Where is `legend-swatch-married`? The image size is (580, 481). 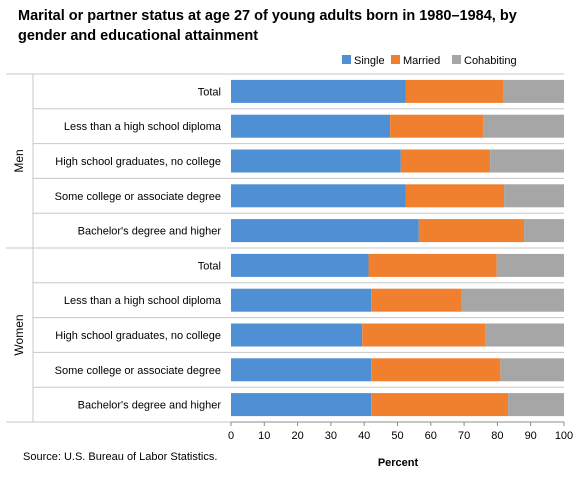
legend-swatch-married is located at coordinates (395, 59).